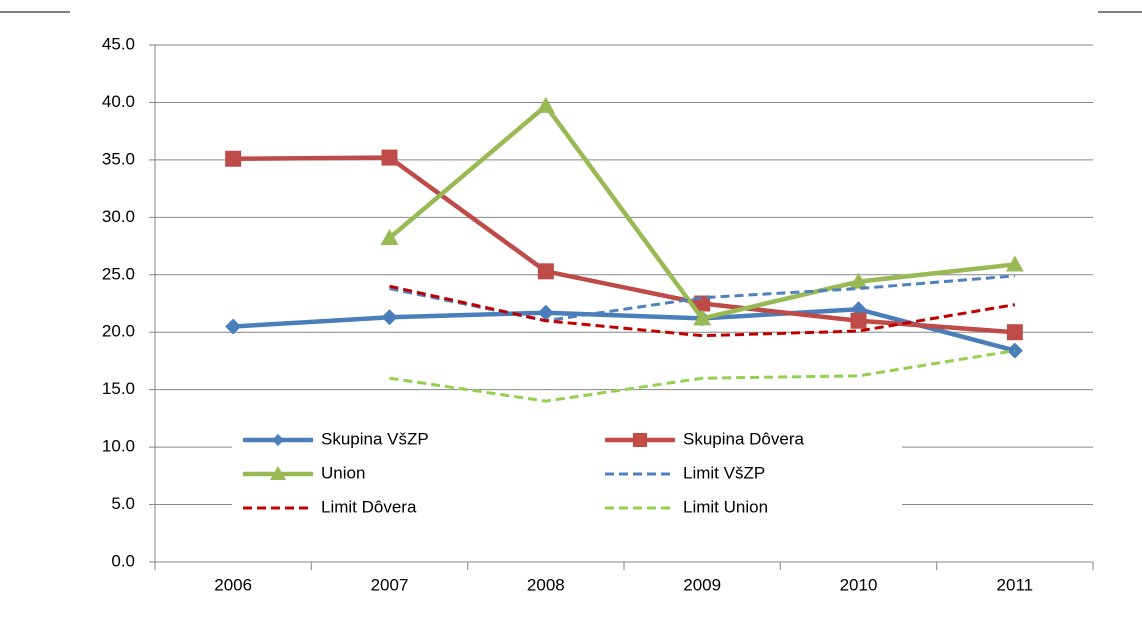 Image resolution: width=1142 pixels, height=634 pixels. What do you see at coordinates (369, 506) in the screenshot?
I see `legend-label: Limit Dôvera` at bounding box center [369, 506].